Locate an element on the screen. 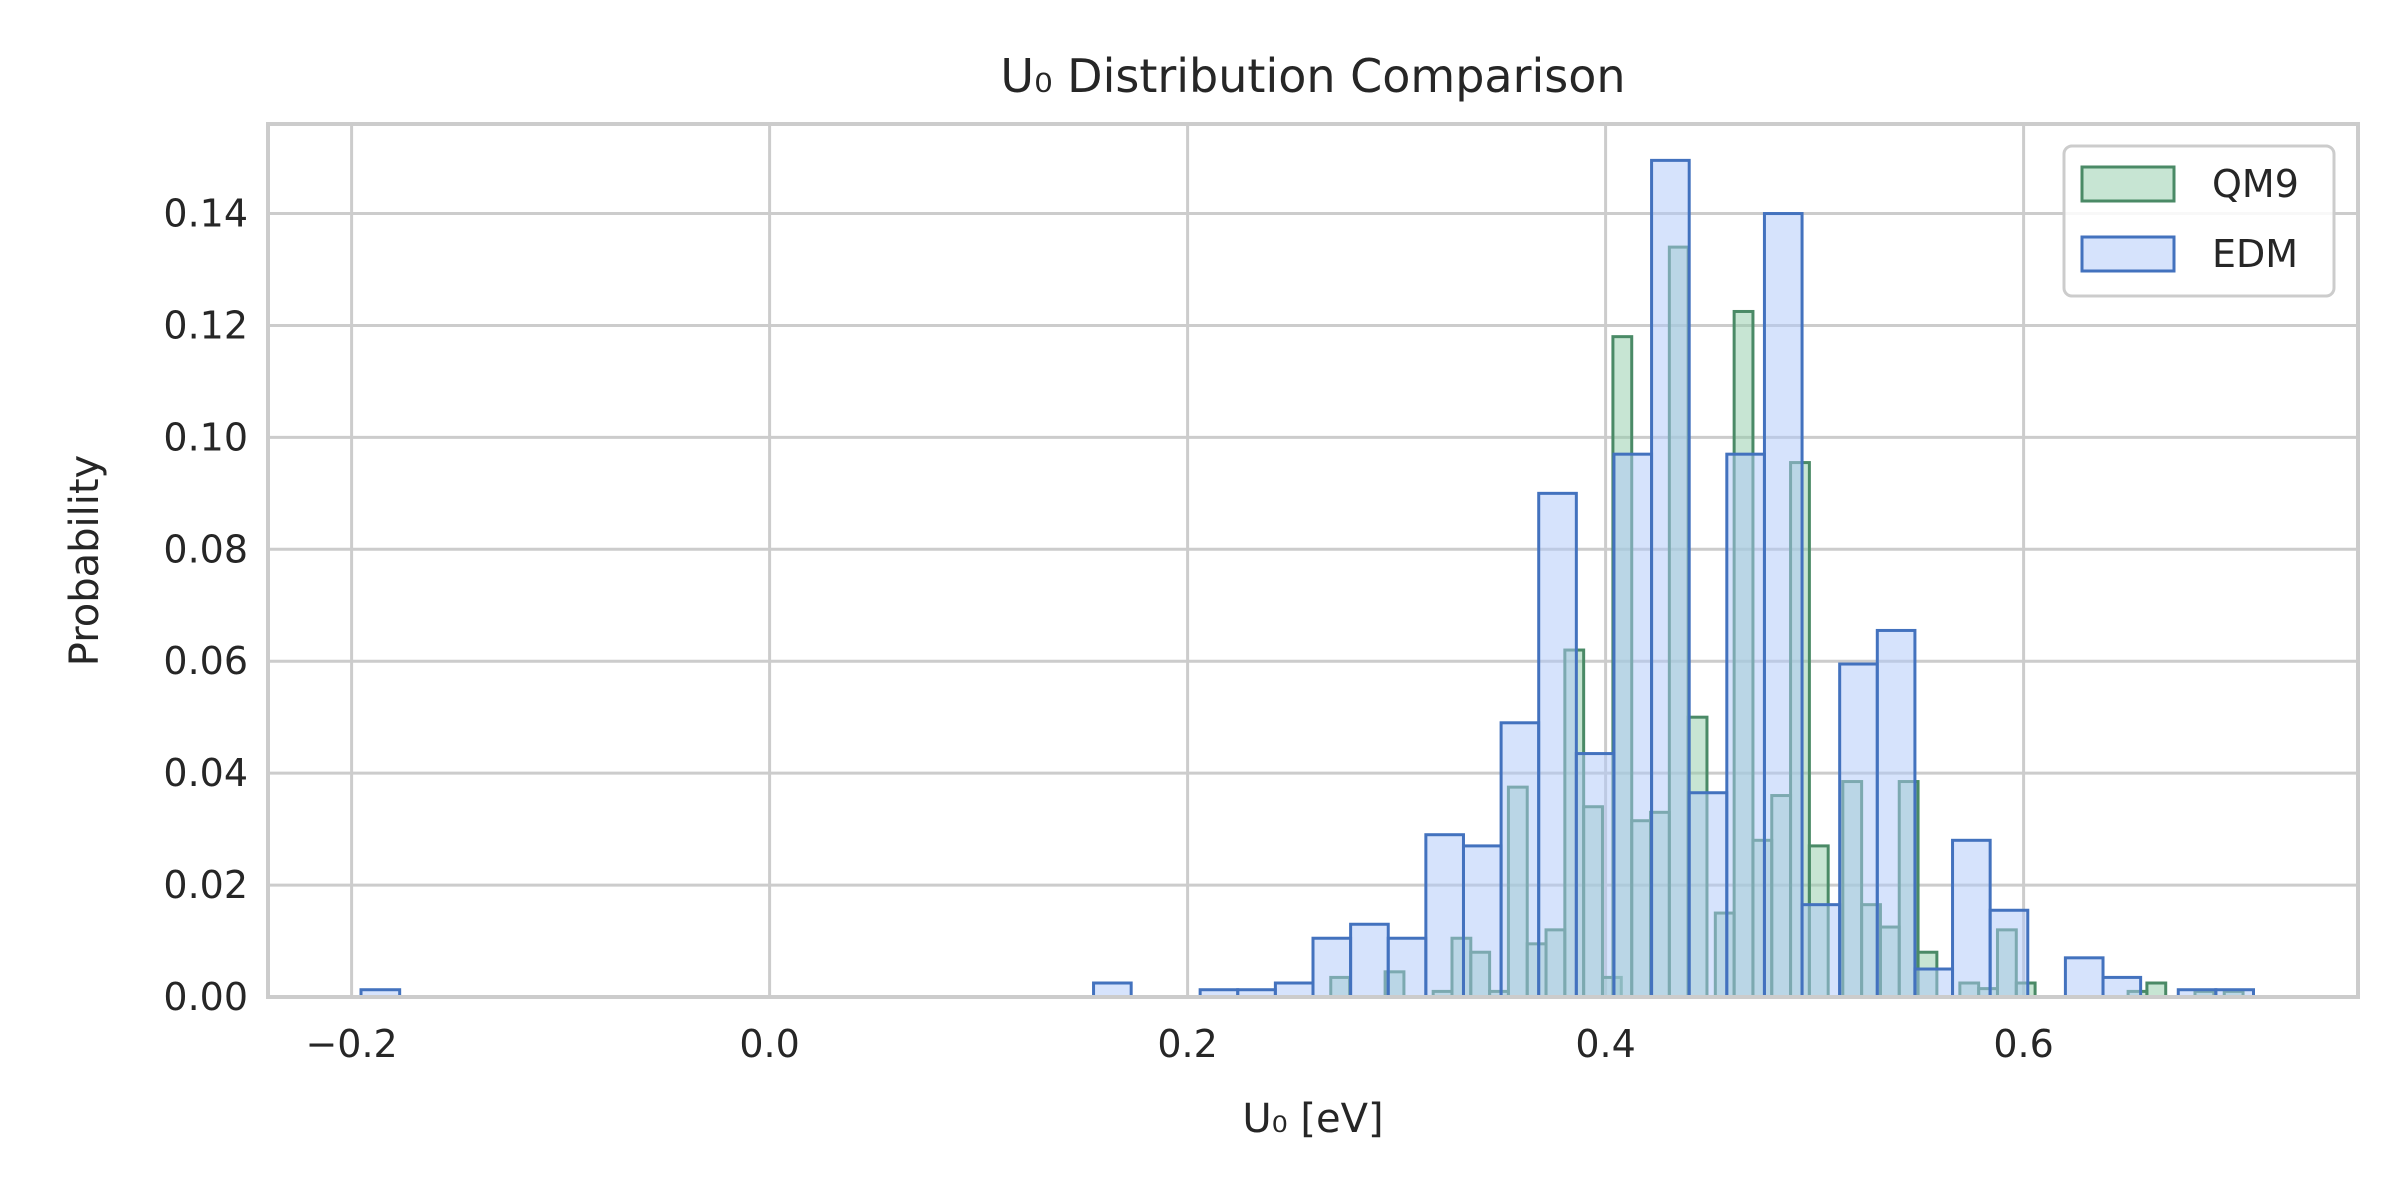 Image resolution: width=2400 pixels, height=1200 pixels. x-tick-label: 0.2 is located at coordinates (1187, 1044).